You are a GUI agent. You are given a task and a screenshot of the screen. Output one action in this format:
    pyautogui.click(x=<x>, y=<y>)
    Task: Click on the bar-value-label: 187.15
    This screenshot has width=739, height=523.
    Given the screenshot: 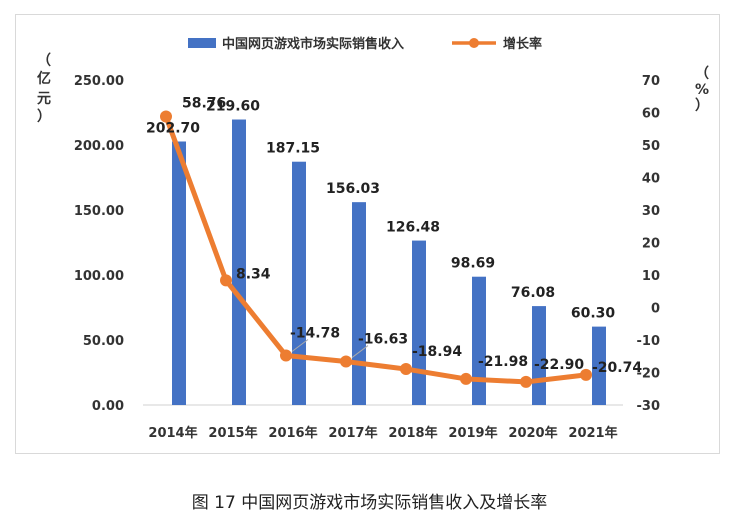 What is the action you would take?
    pyautogui.click(x=293, y=149)
    